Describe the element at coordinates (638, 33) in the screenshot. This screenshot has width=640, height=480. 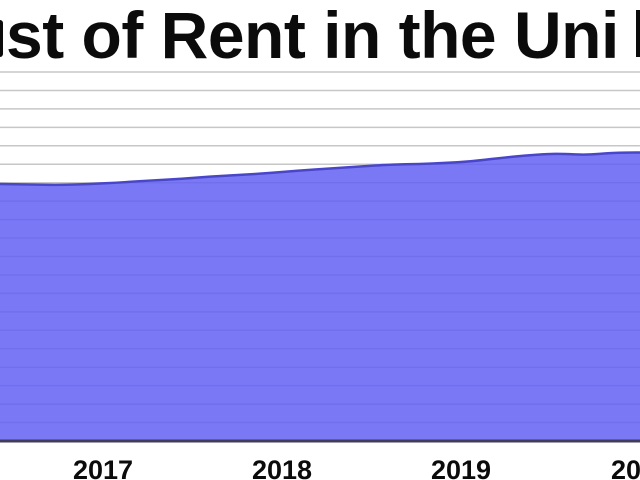
I see `title-clipped-glyph-right` at that location.